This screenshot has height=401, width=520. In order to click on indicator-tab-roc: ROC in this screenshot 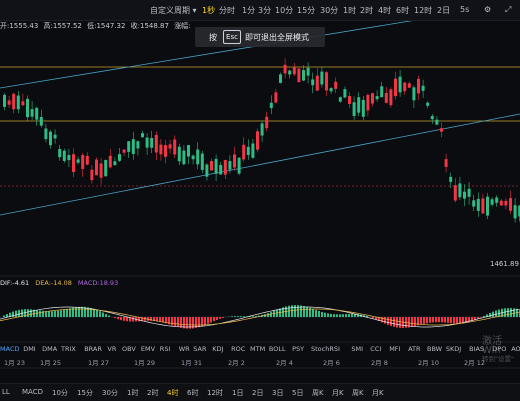, I will do `click(238, 349)`.